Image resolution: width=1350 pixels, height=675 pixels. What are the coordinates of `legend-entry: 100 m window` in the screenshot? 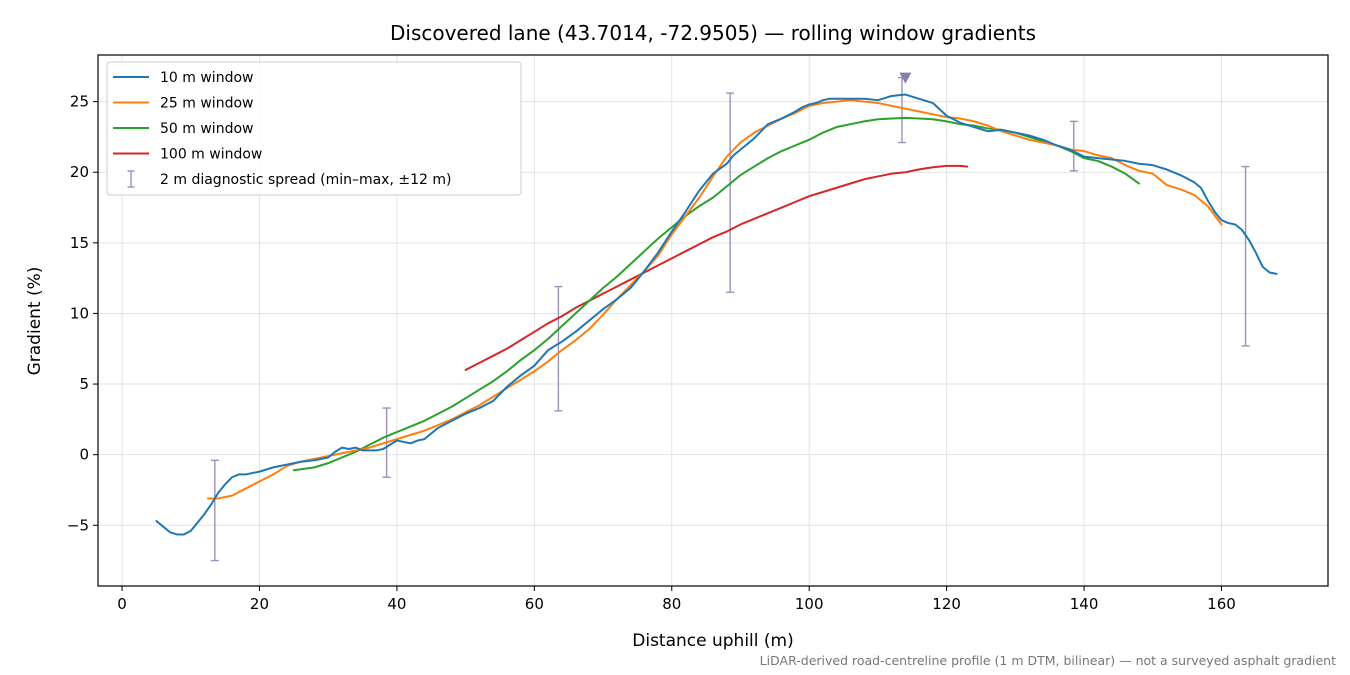 It's located at (211, 155).